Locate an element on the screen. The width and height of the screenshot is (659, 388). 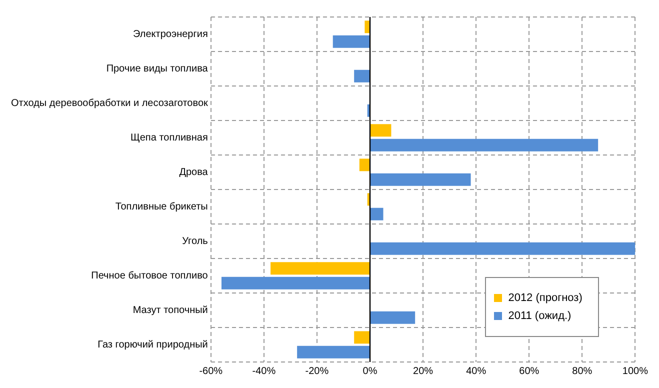
y-tick-label: Мазут топочный is located at coordinates (170, 310).